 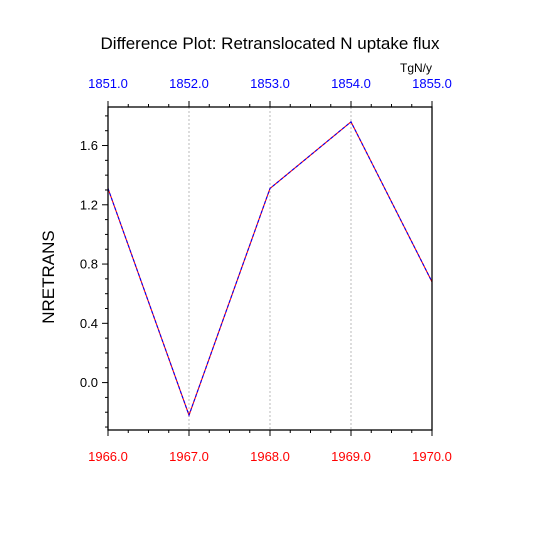 I want to click on y-tick-label: 1.6, so click(x=89, y=145).